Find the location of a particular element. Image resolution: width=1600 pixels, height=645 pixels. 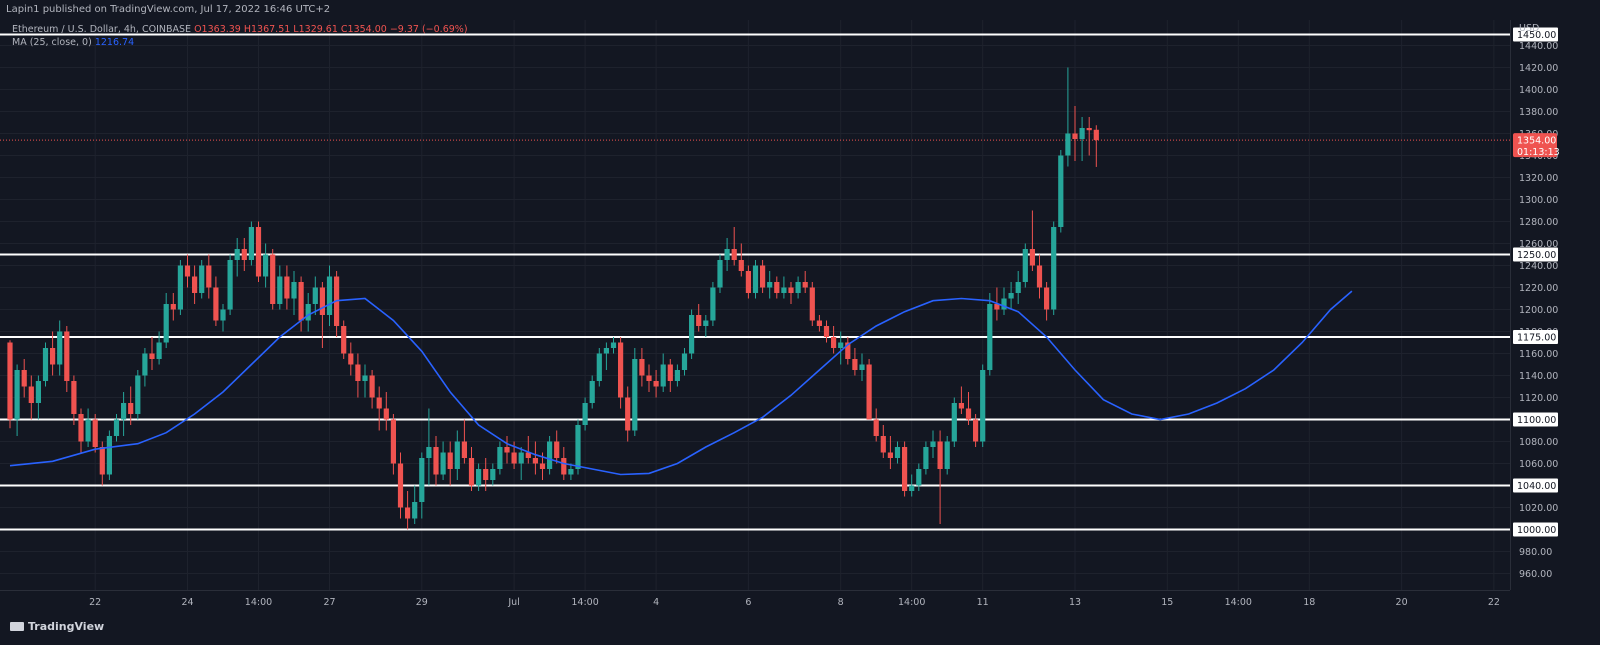

time-tick-label: 29 is located at coordinates (422, 602).